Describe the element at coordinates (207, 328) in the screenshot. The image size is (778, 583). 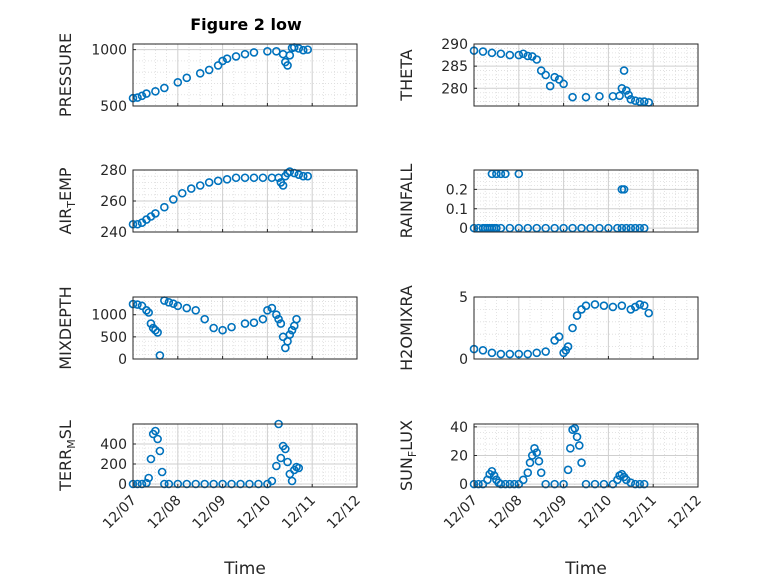
I see `subplot-5: 0 500 1000 MIXDEPTH` at that location.